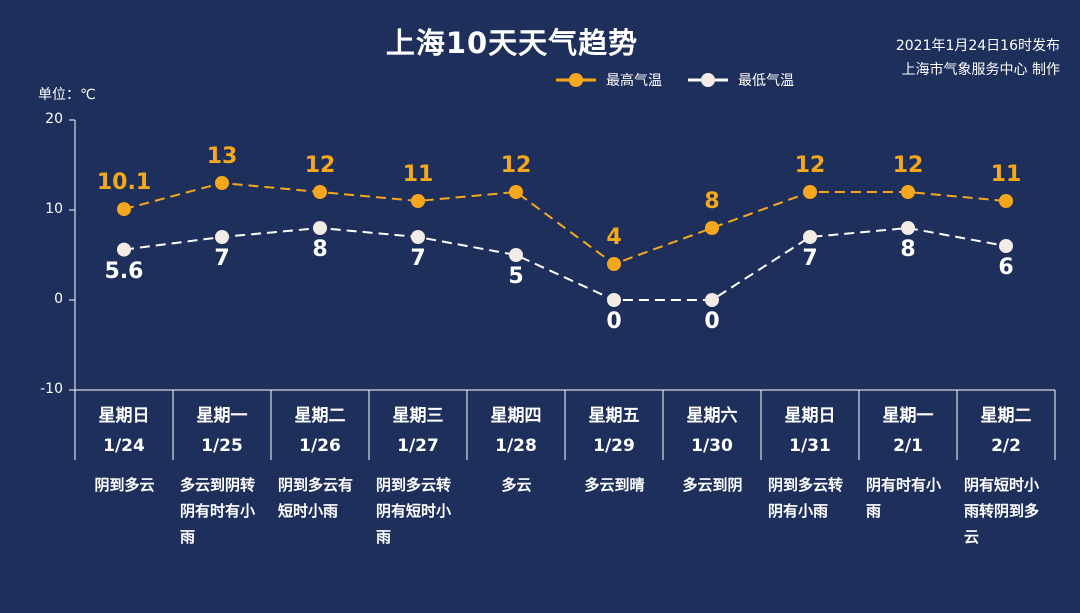 Image resolution: width=1080 pixels, height=613 pixels. Describe the element at coordinates (980, 70) in the screenshot. I see `publisher: 上海市气象服务中心 制作` at that location.